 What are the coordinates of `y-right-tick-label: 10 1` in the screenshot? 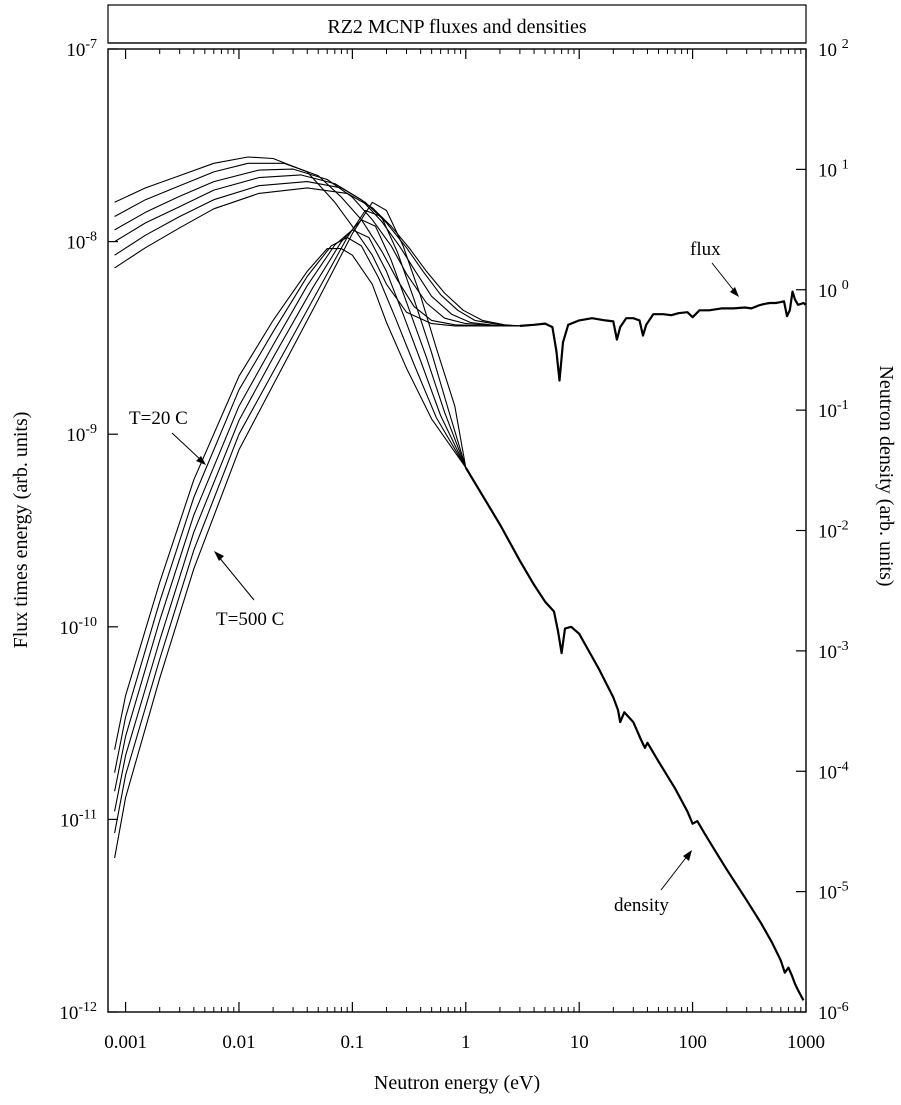 It's located at (833, 169).